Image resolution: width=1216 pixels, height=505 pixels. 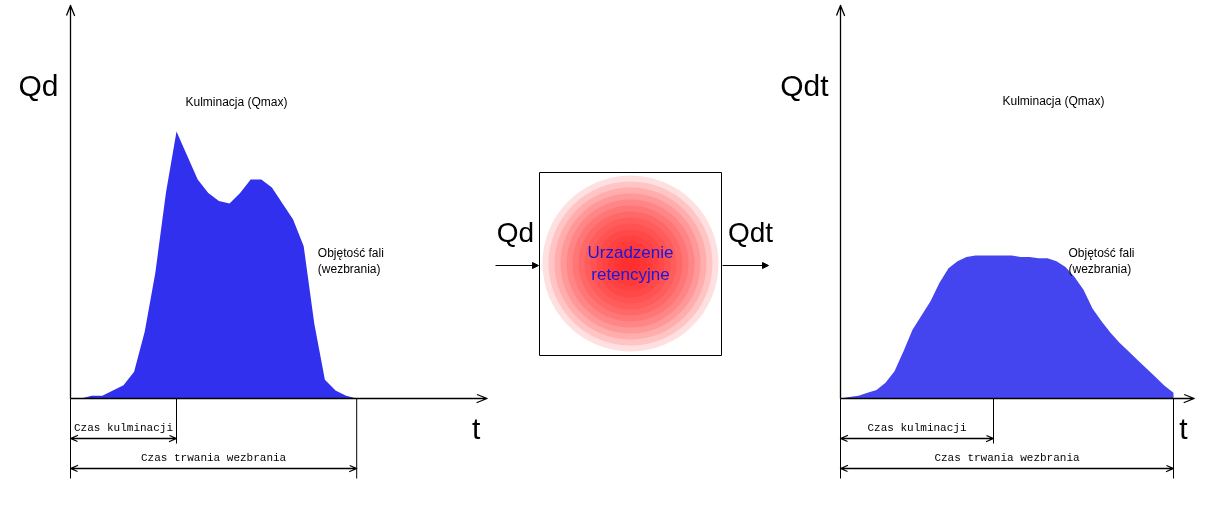 What do you see at coordinates (515, 232) in the screenshot?
I see `text: Qd` at bounding box center [515, 232].